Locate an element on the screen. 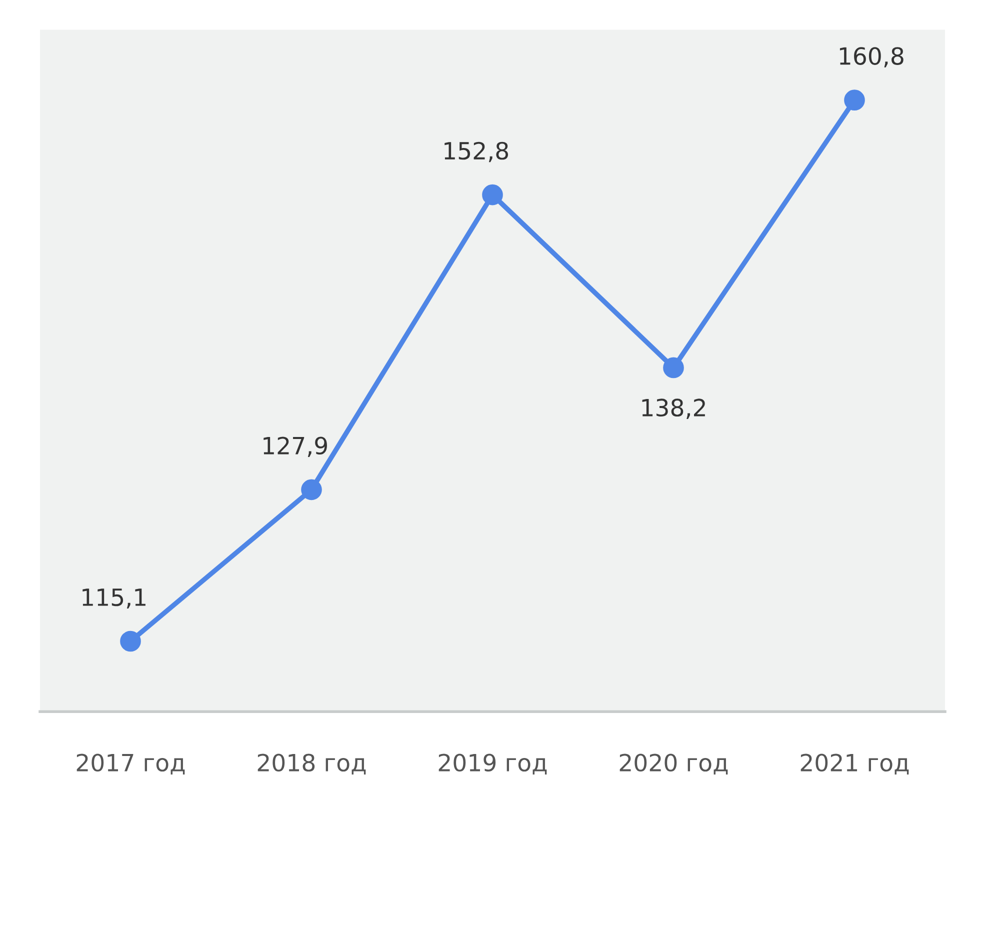 The height and width of the screenshot is (929, 1000). data-label: 115,1 is located at coordinates (114, 598).